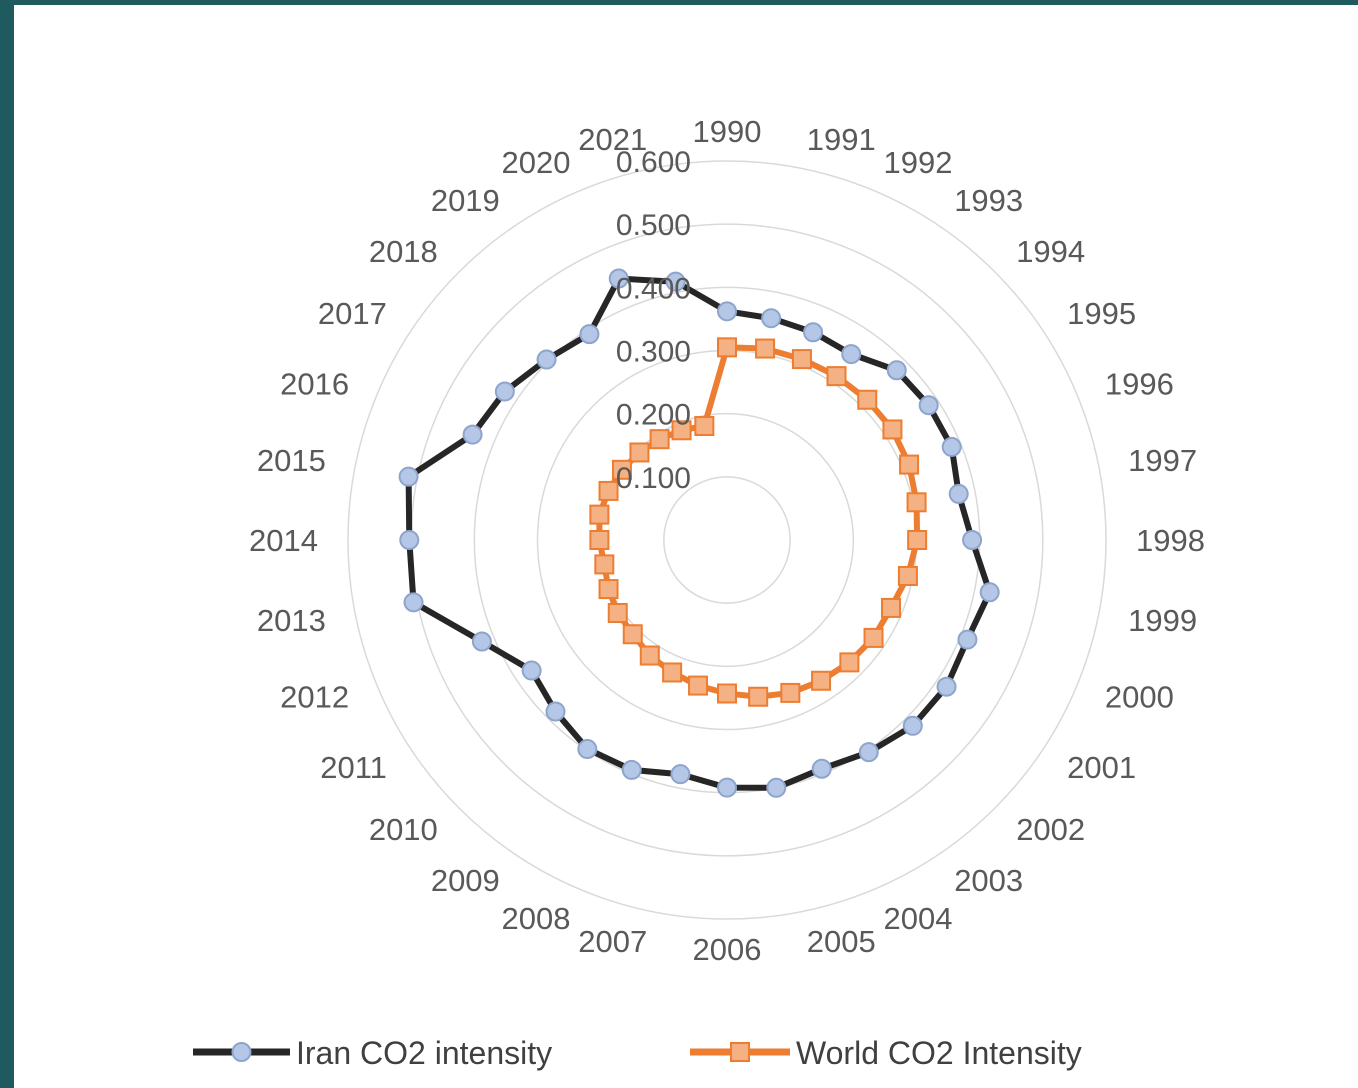  I want to click on category-label-2007: 2007, so click(612, 941).